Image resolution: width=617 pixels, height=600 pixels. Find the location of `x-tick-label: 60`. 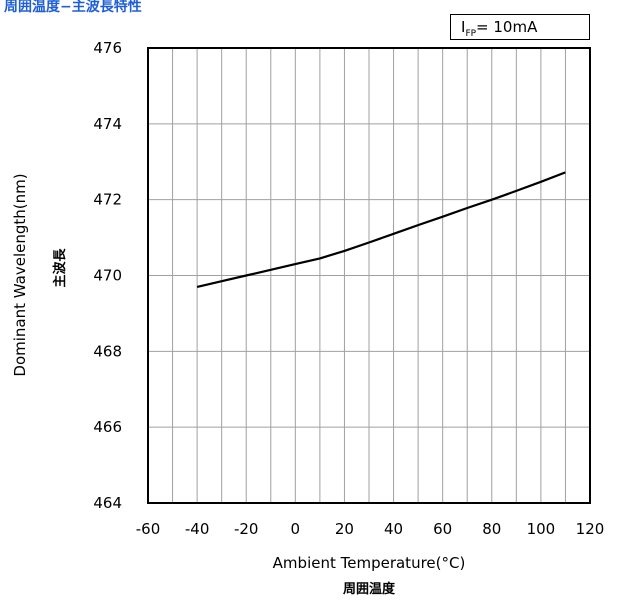

x-tick-label: 60 is located at coordinates (442, 529).